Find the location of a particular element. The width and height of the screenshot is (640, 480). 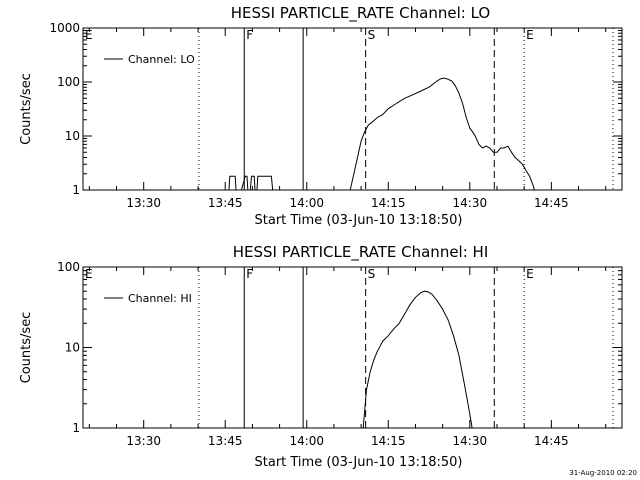

chart-title: HESSI PARTICLE_RATE Channel: LO is located at coordinates (360, 13).